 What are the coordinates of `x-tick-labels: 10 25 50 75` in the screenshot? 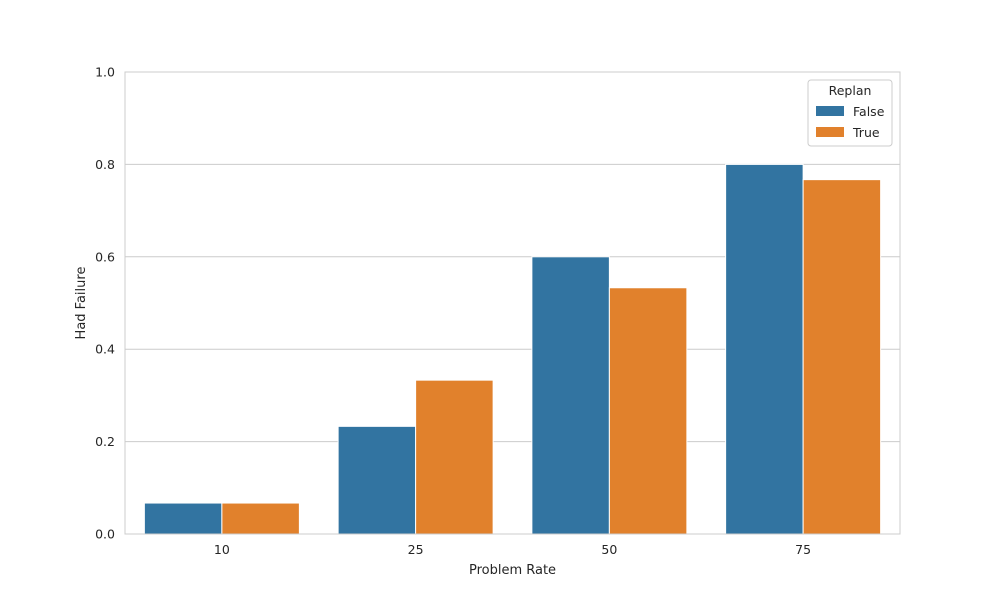 It's located at (512, 549).